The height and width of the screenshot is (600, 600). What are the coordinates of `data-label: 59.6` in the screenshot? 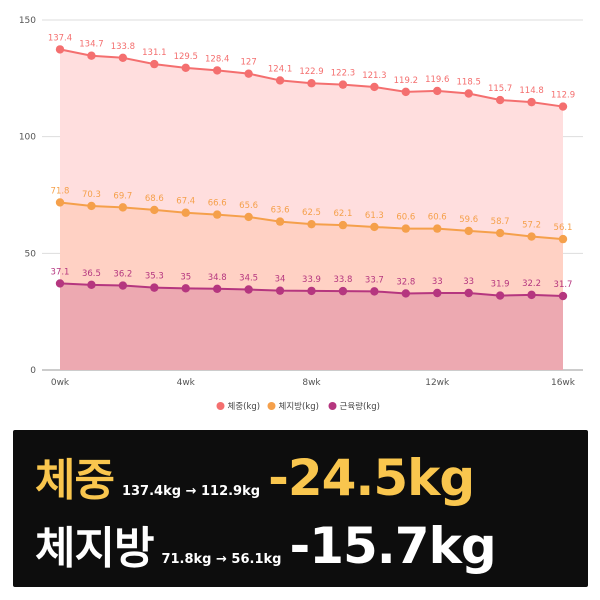 It's located at (468, 220).